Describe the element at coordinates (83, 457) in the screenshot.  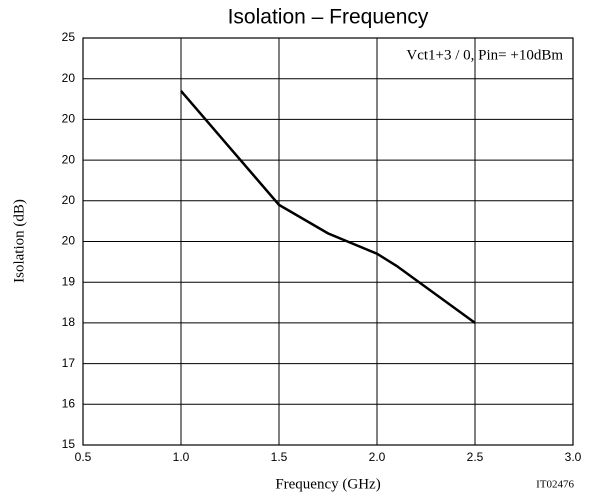
I see `x-tick-label: 0.5` at that location.